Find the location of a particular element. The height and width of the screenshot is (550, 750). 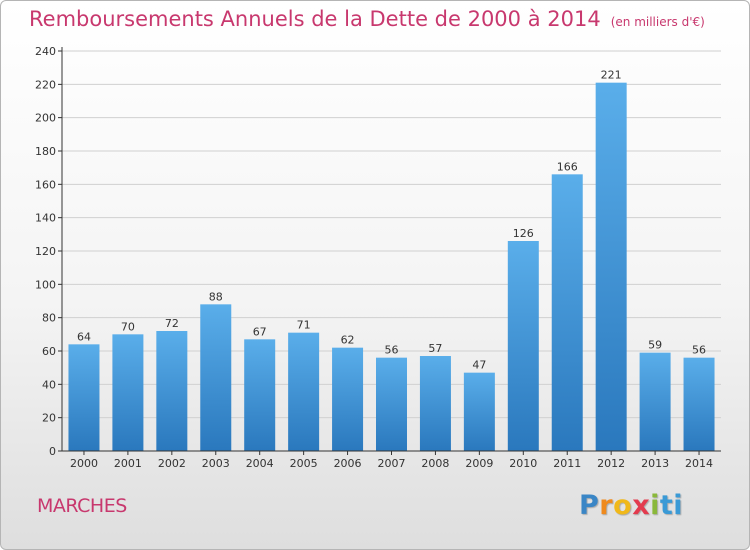

y-tick-label: 180 is located at coordinates (45, 151).